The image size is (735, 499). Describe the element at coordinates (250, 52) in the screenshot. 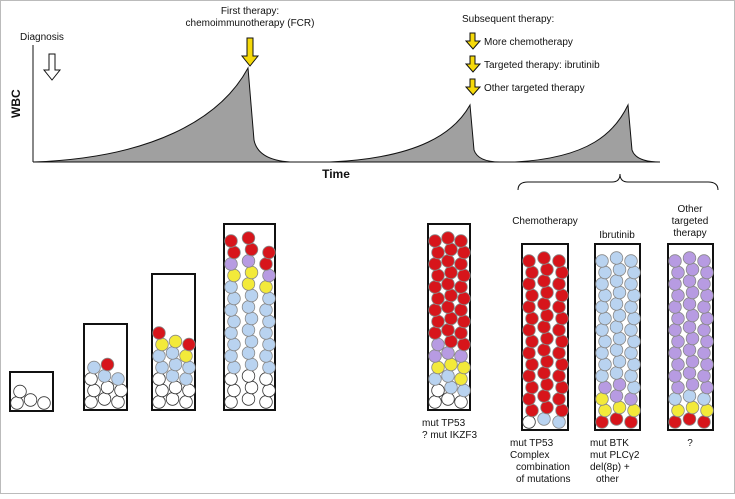

I see `therapy-arrow` at that location.